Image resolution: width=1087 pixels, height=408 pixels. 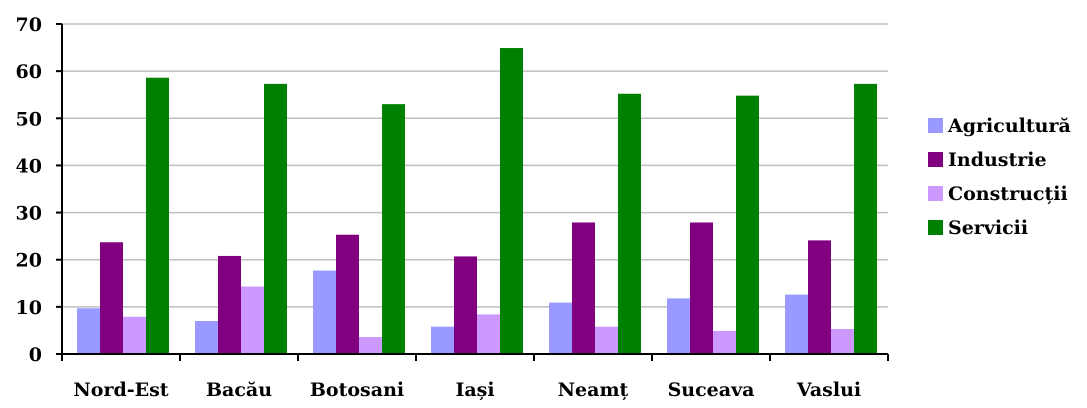 I want to click on x-category-label: Nord-Est, so click(x=120, y=390).